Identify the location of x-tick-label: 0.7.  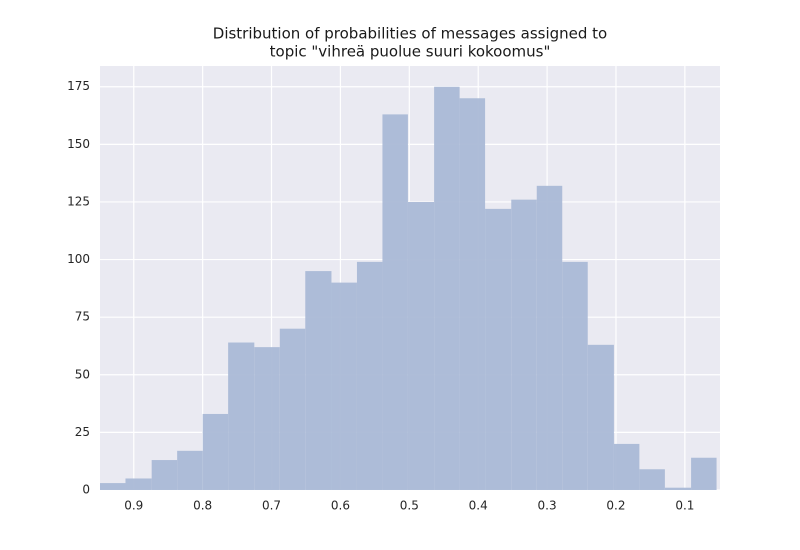
(271, 506).